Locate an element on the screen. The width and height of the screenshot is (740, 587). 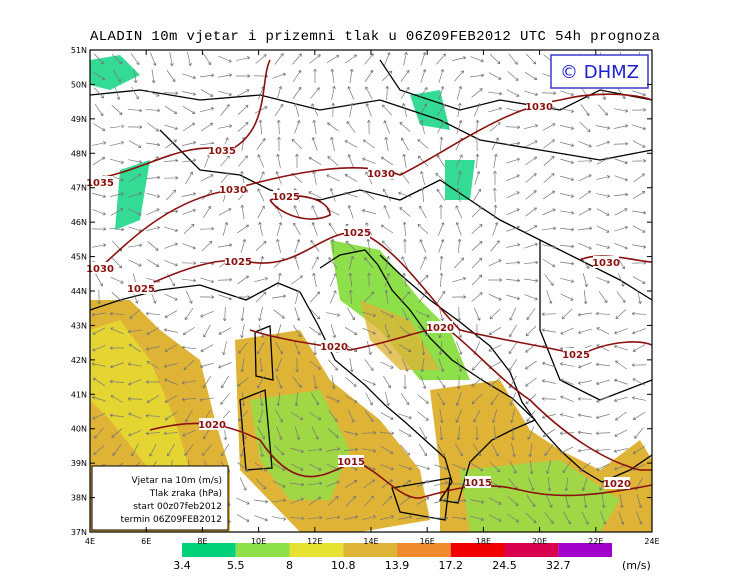
lat-label: 46N is located at coordinates (79, 222).